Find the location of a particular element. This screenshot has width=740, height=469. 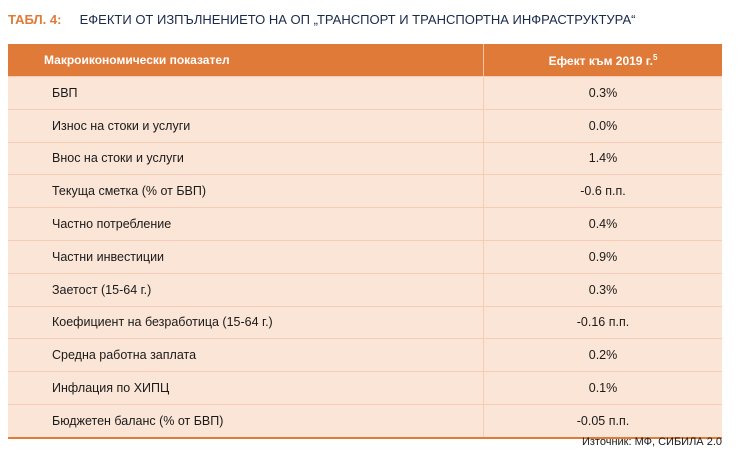

indicator-cell: Бюджетен баланс (% от БВП) is located at coordinates (246, 420).